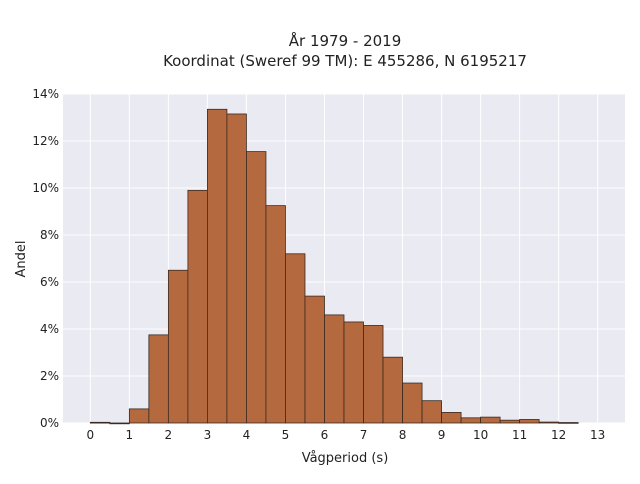 The image size is (640, 484). Describe the element at coordinates (49, 282) in the screenshot. I see `y-tick-label: 6%` at that location.